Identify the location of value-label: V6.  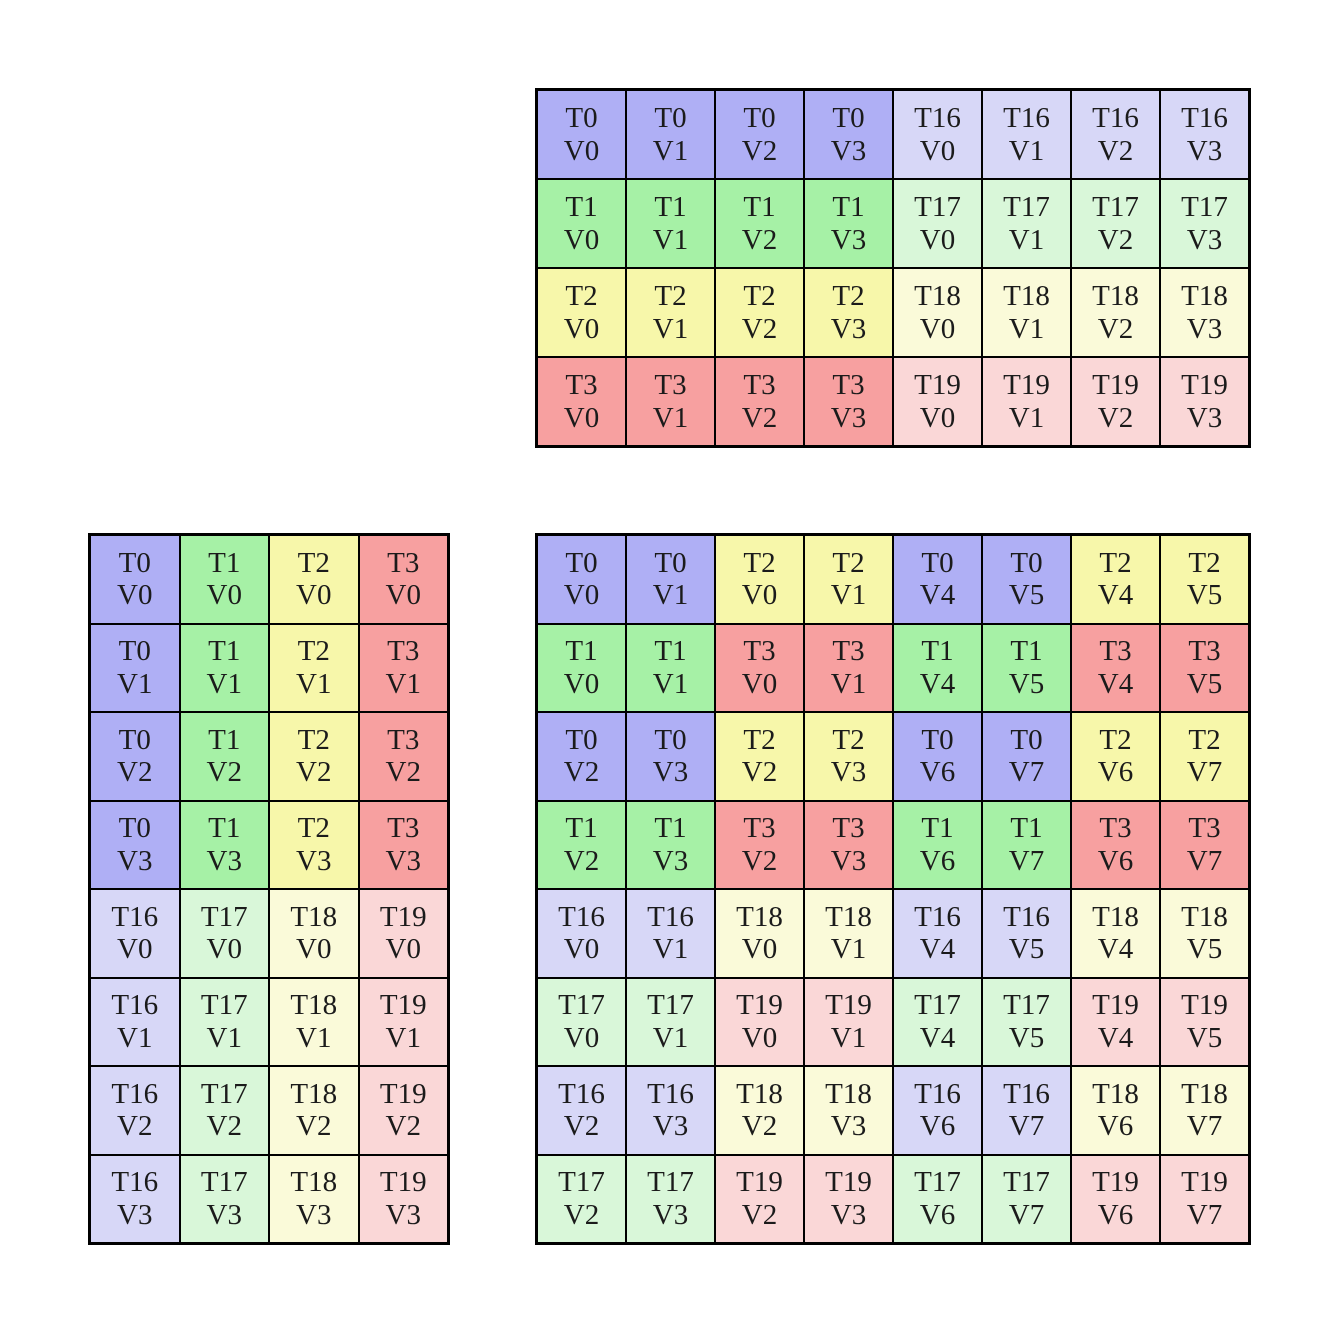
(937, 772).